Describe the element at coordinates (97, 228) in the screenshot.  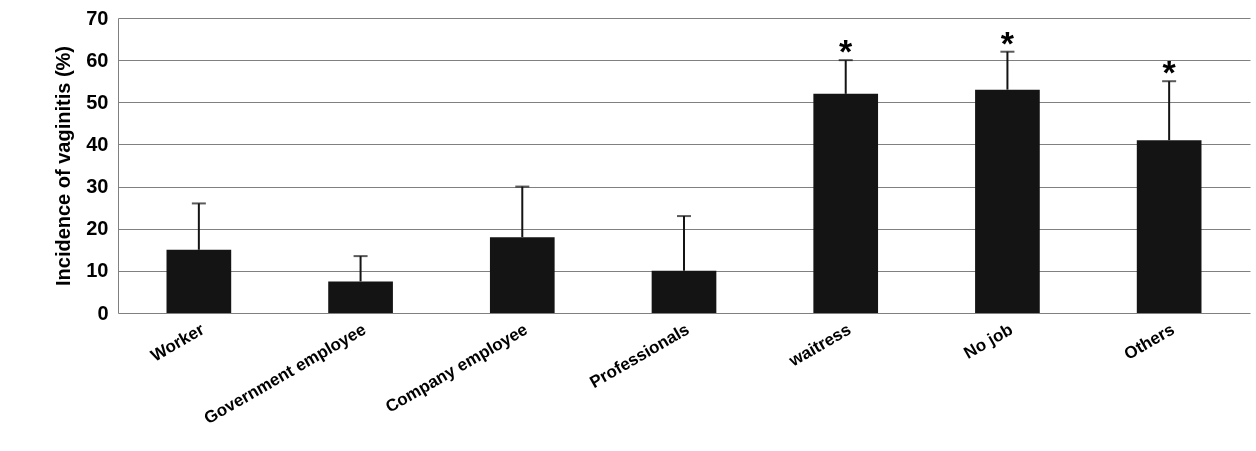
I see `y-tick-label: 20` at that location.